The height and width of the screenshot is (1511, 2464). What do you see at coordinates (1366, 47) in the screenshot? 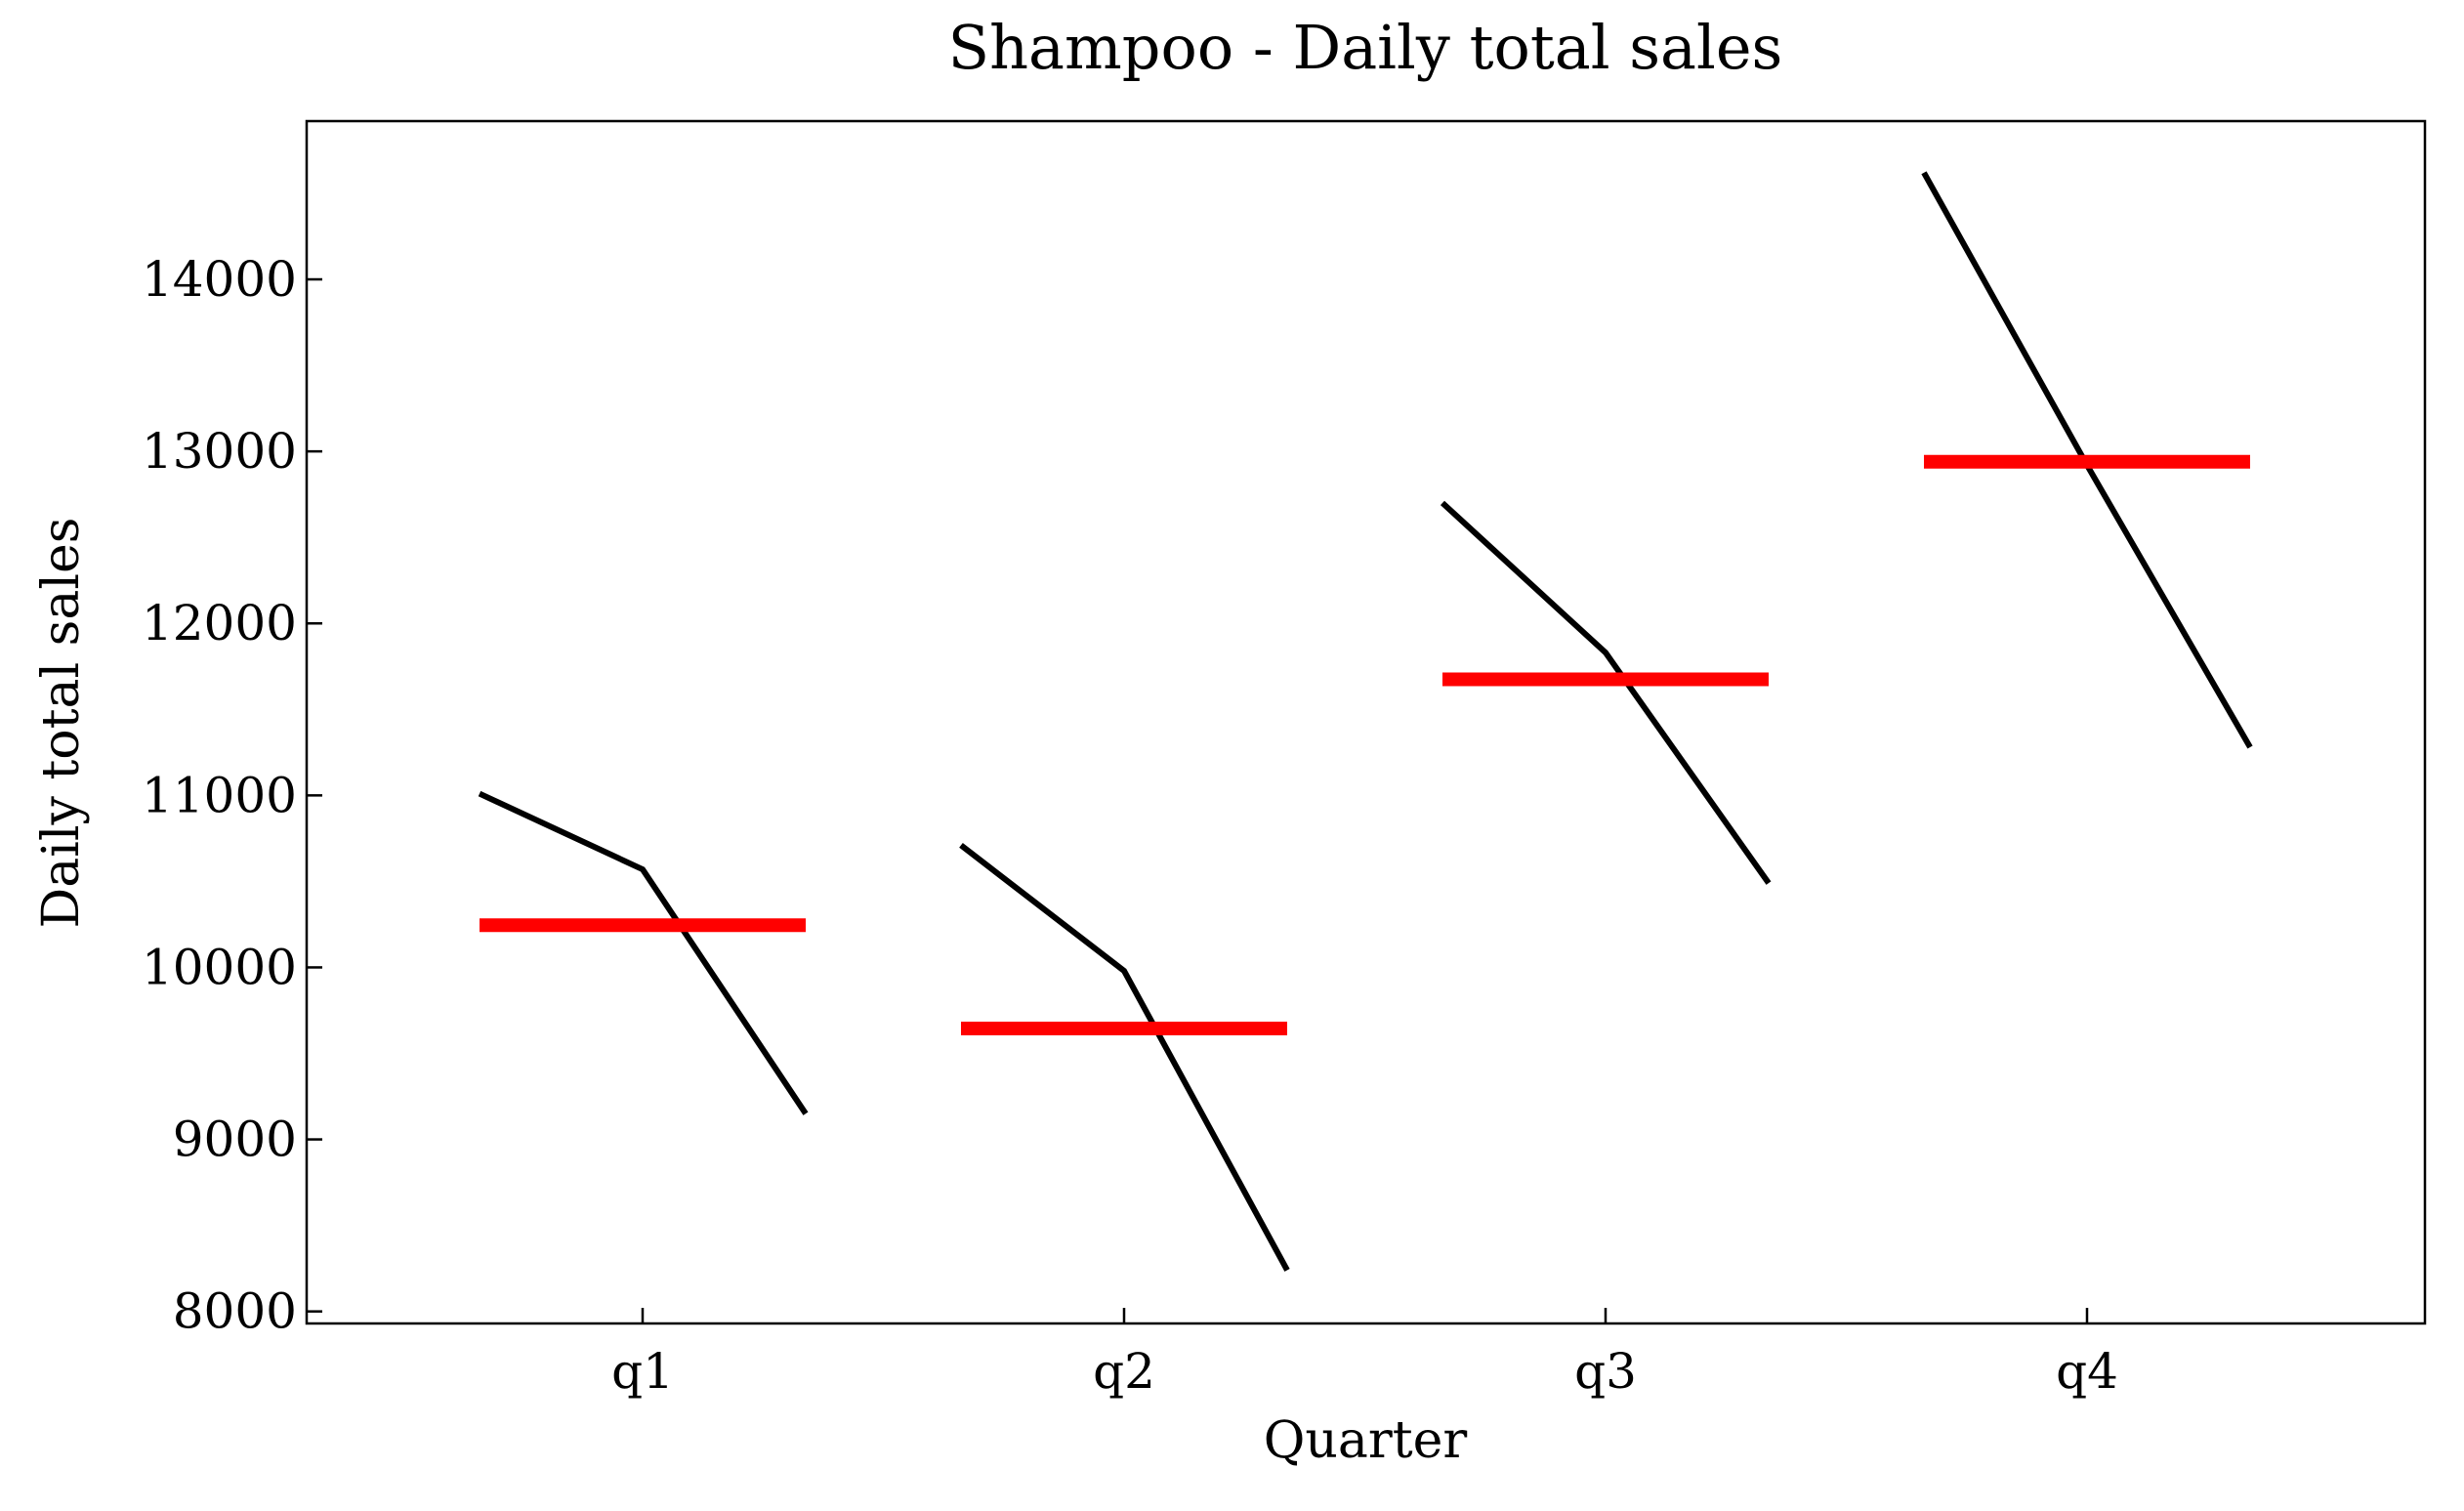
I see `chart-title: Shampoo - Daily total sales` at bounding box center [1366, 47].